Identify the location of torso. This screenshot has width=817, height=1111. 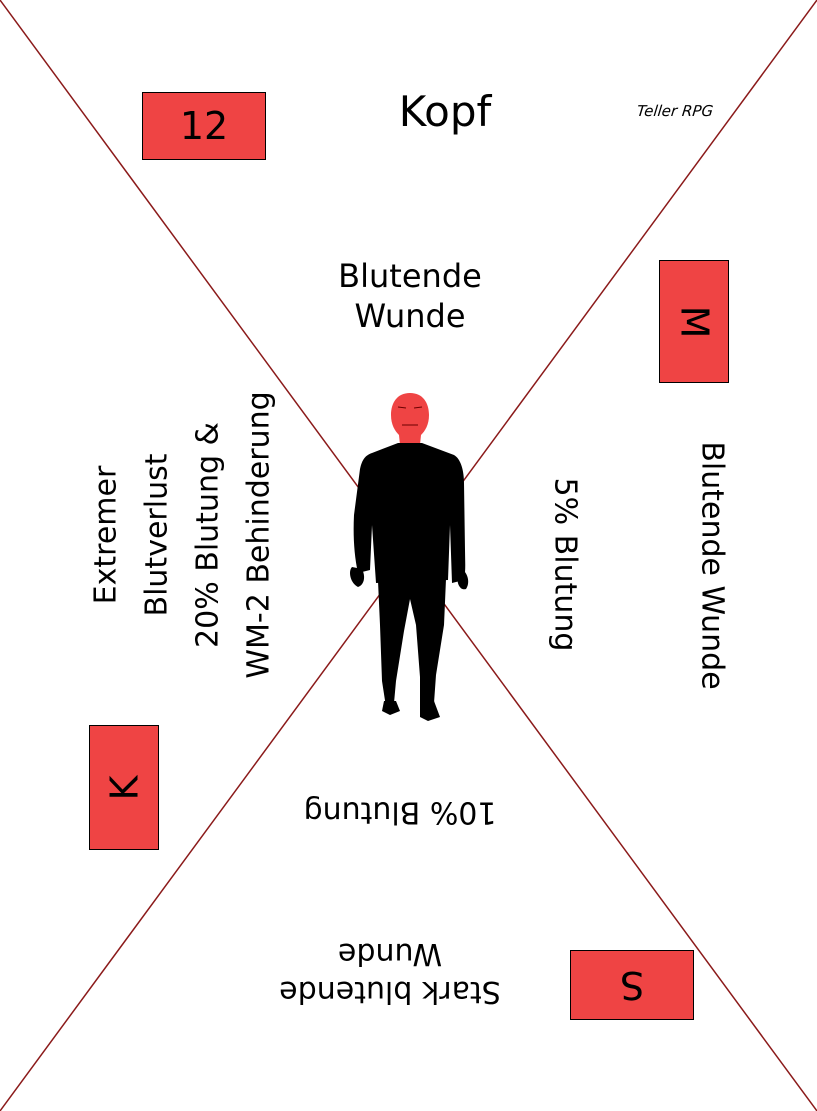
(409, 513).